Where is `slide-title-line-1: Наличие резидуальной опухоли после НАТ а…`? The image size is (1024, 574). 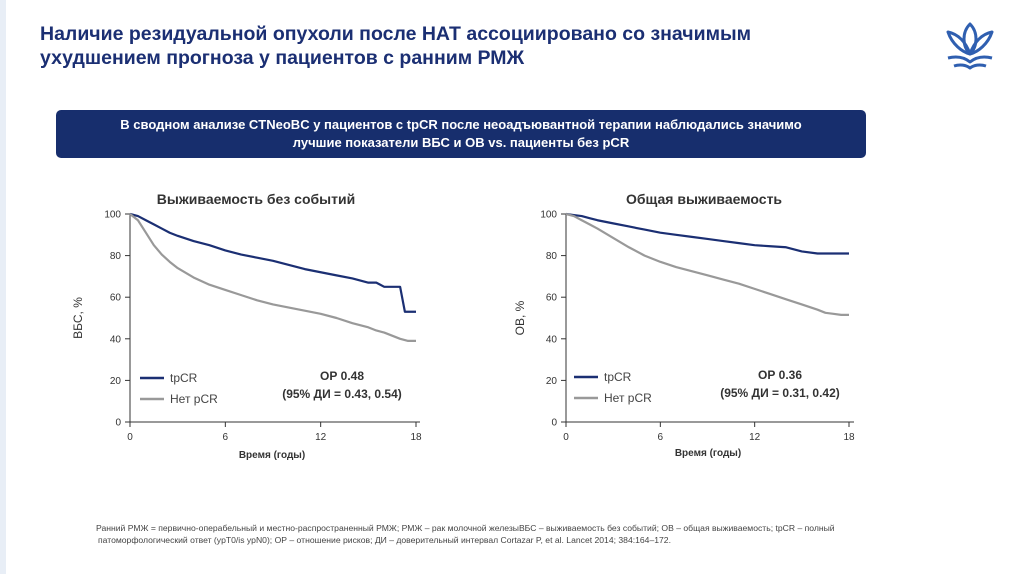
slide-title-line-1: Наличие резидуальной опухоли после НАТ а… is located at coordinates (396, 34).